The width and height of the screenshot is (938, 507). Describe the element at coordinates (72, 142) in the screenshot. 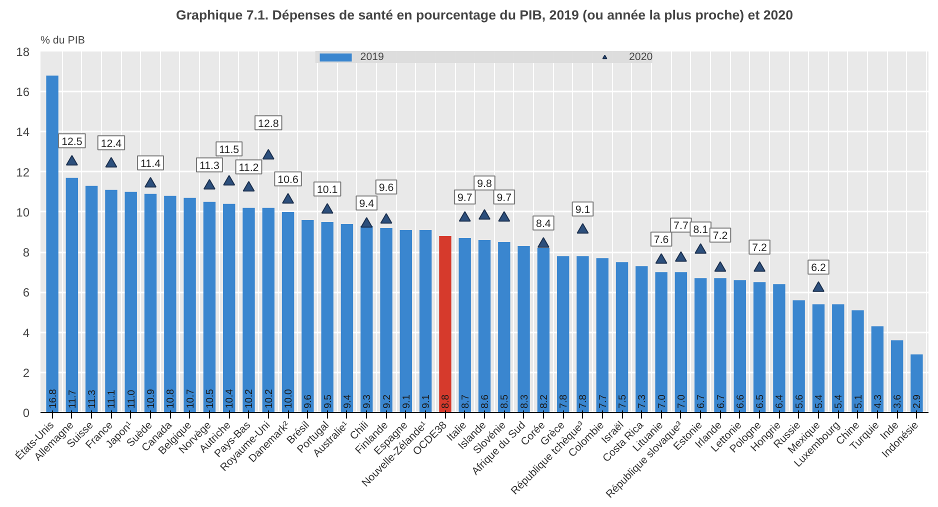

I see `data-label: 12.5` at that location.